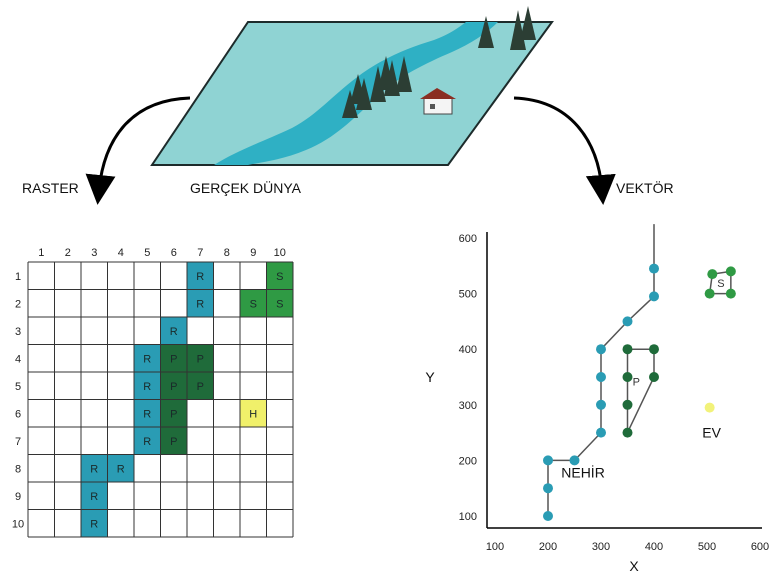 Image resolution: width=773 pixels, height=581 pixels. I want to click on river-label: NEHİR, so click(583, 472).